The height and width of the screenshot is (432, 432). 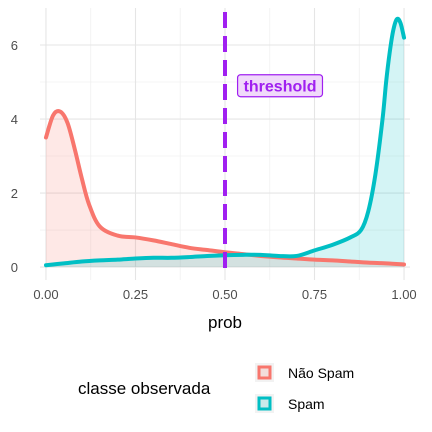 I want to click on threshold-label-text: threshold, so click(x=280, y=87).